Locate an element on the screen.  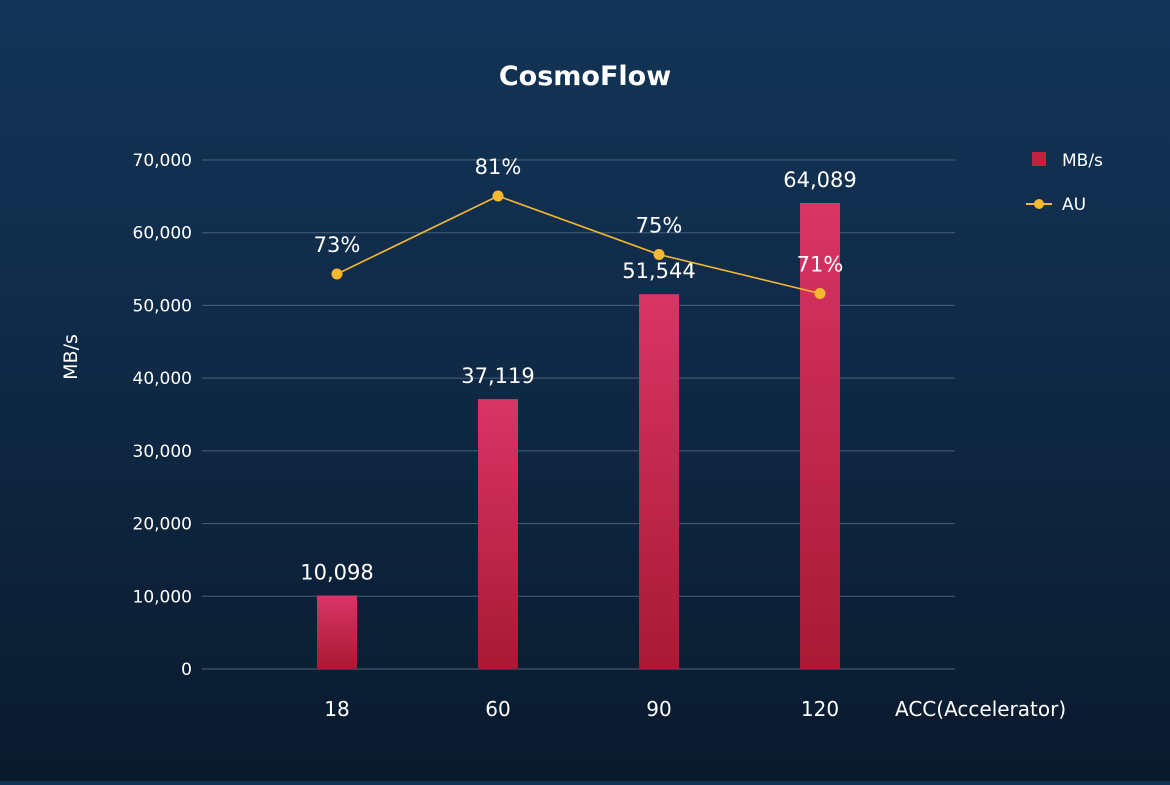
y-tick-label: 70,000 is located at coordinates (162, 161).